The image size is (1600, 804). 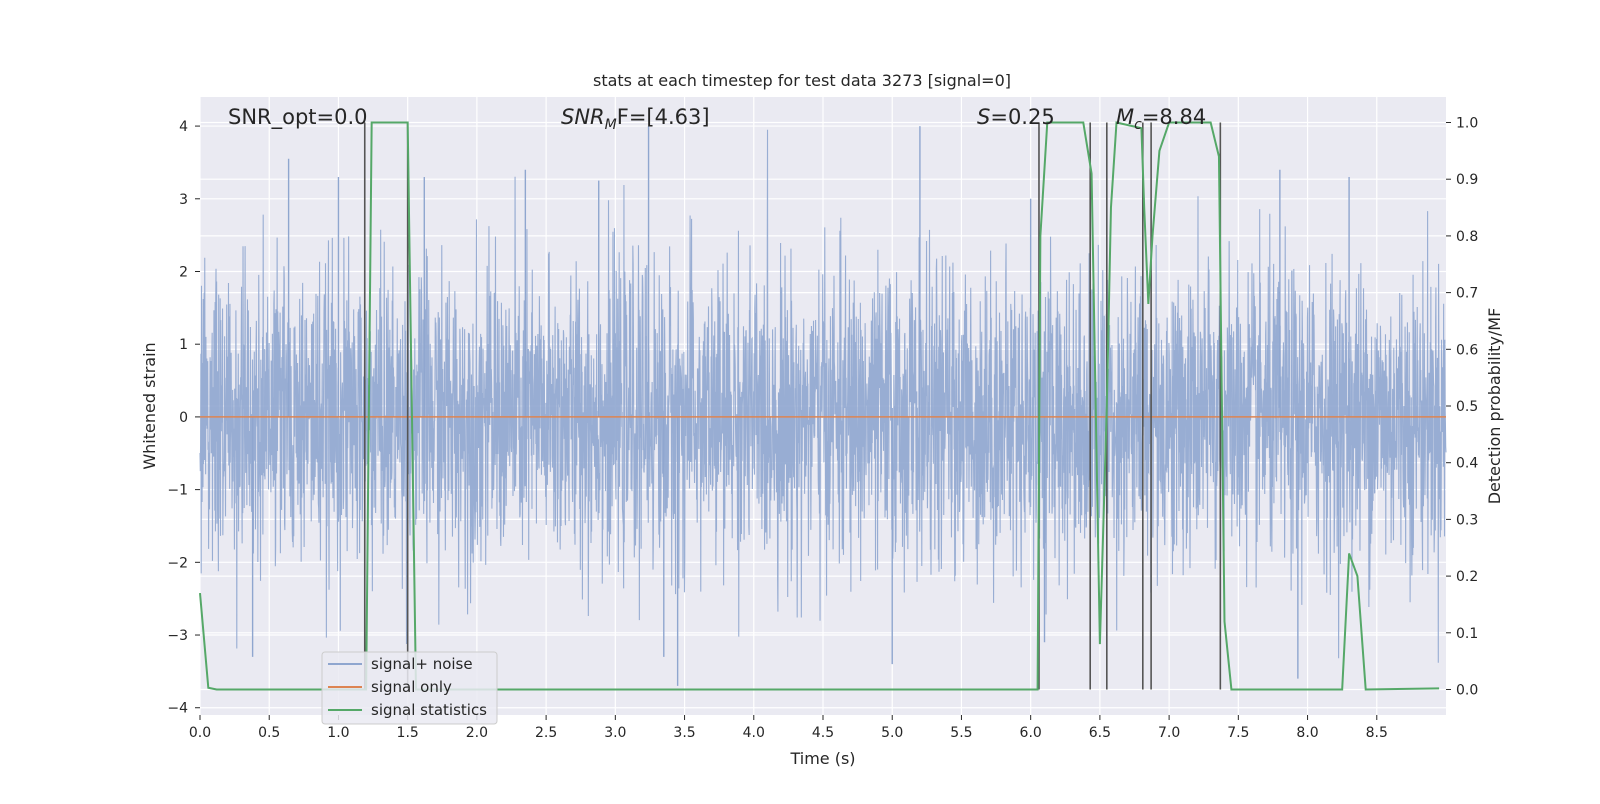 What do you see at coordinates (429, 710) in the screenshot?
I see `legend-label-signal-statistics: signal statistics` at bounding box center [429, 710].